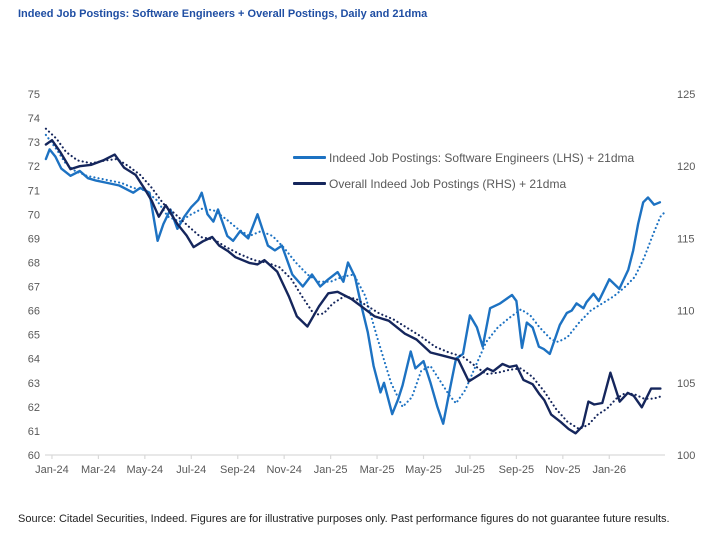 The width and height of the screenshot is (709, 544). I want to click on x-tick-label: May-24, so click(145, 470).